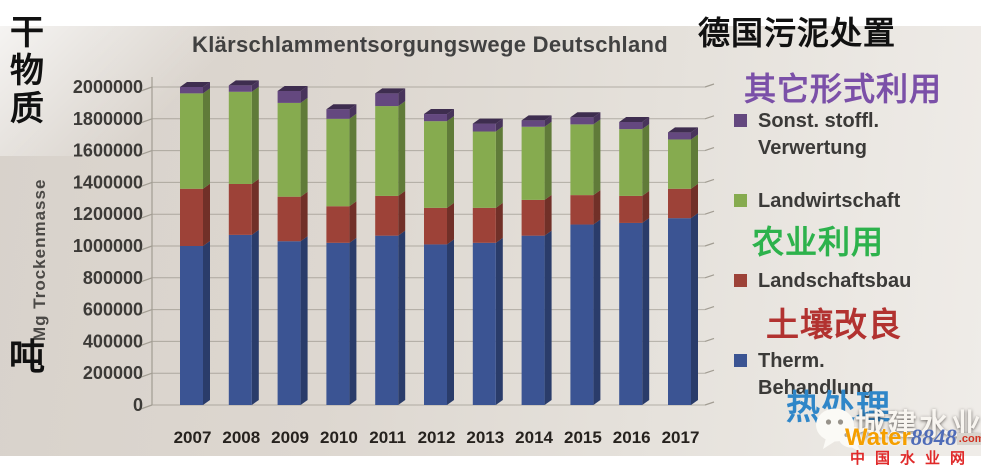  Describe the element at coordinates (108, 87) in the screenshot. I see `y-tick-label: 2000000` at that location.